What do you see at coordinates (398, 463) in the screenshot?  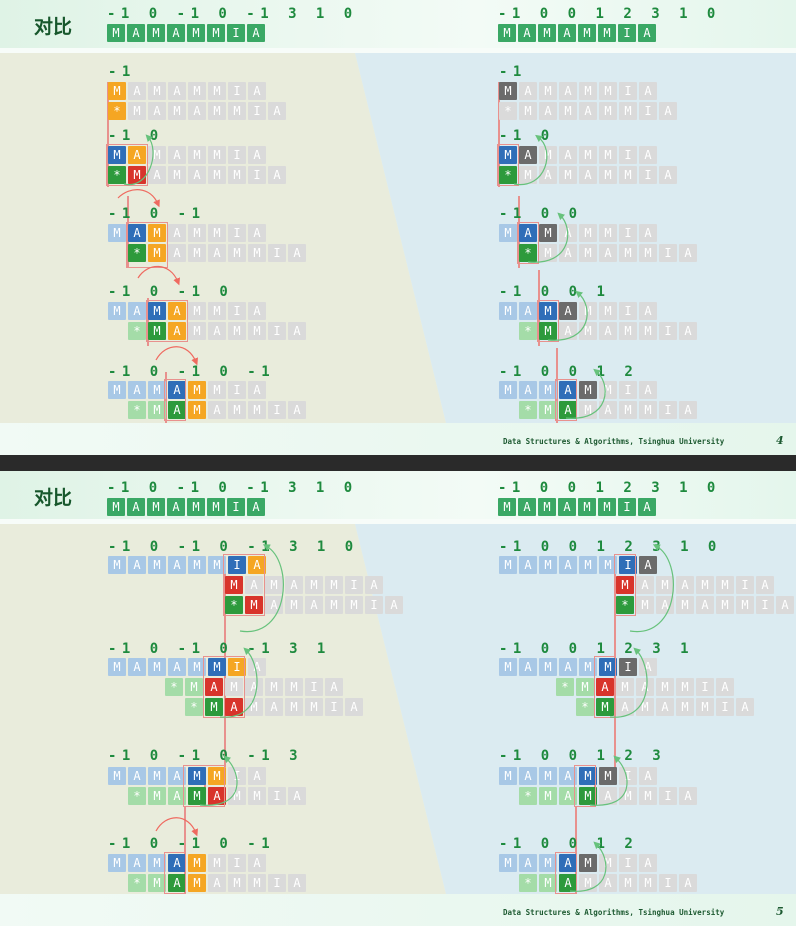 I see `slide-separator` at bounding box center [398, 463].